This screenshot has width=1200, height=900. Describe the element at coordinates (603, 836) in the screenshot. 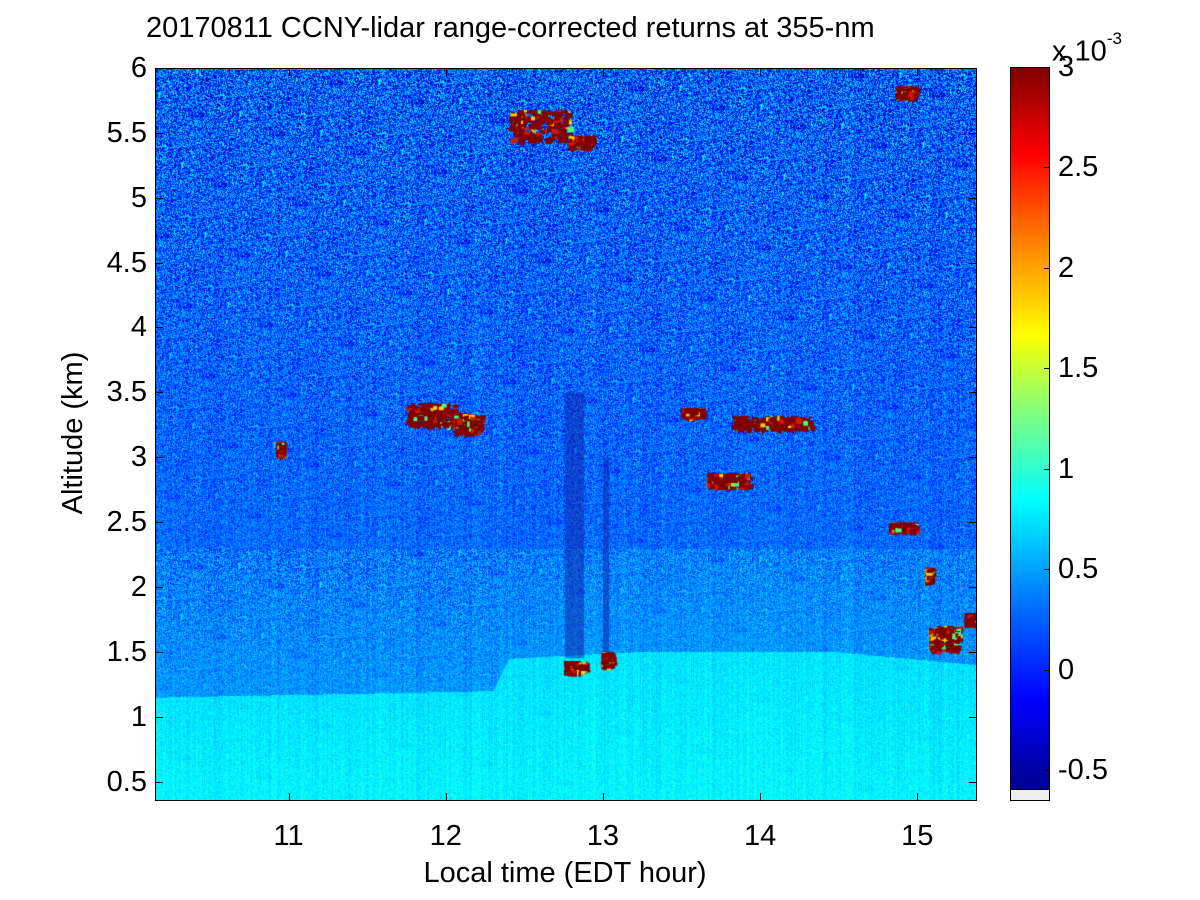

I see `x-tick-label: 13` at that location.